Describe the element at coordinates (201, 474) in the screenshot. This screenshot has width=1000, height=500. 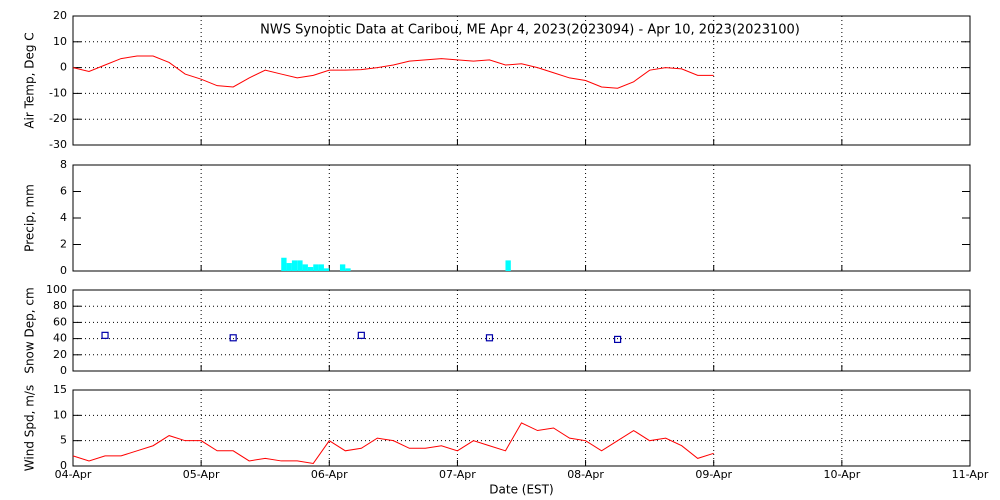
I see `x-tick-label: 05-Apr` at that location.